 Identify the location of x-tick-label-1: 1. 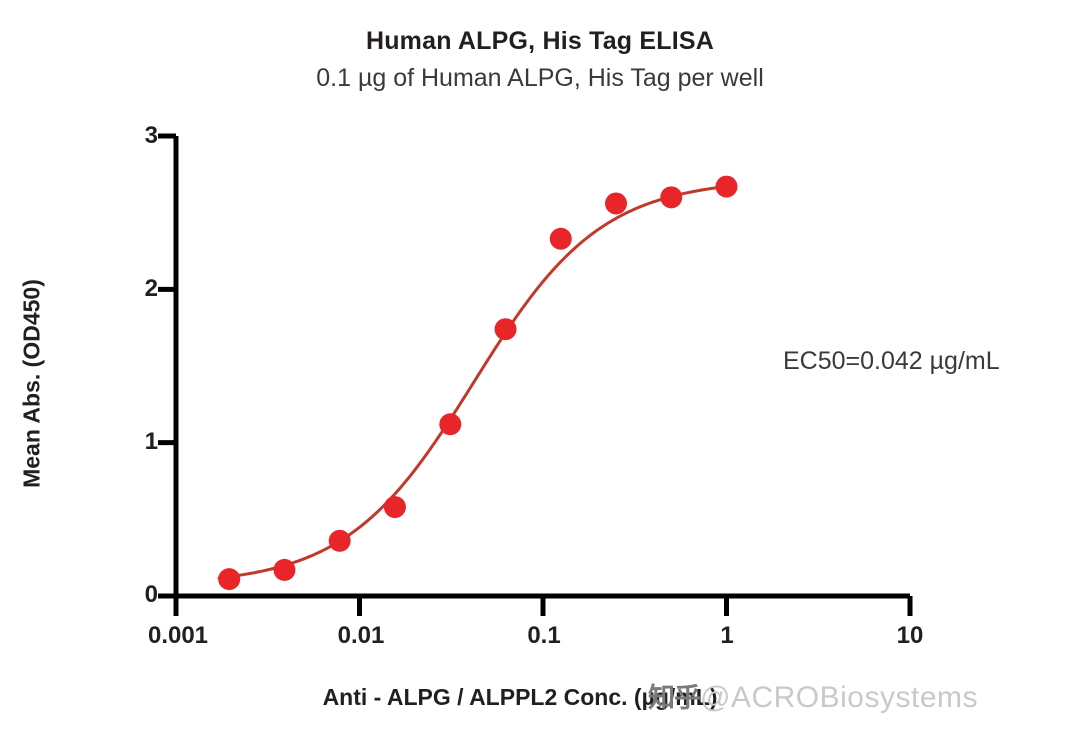
(727, 635).